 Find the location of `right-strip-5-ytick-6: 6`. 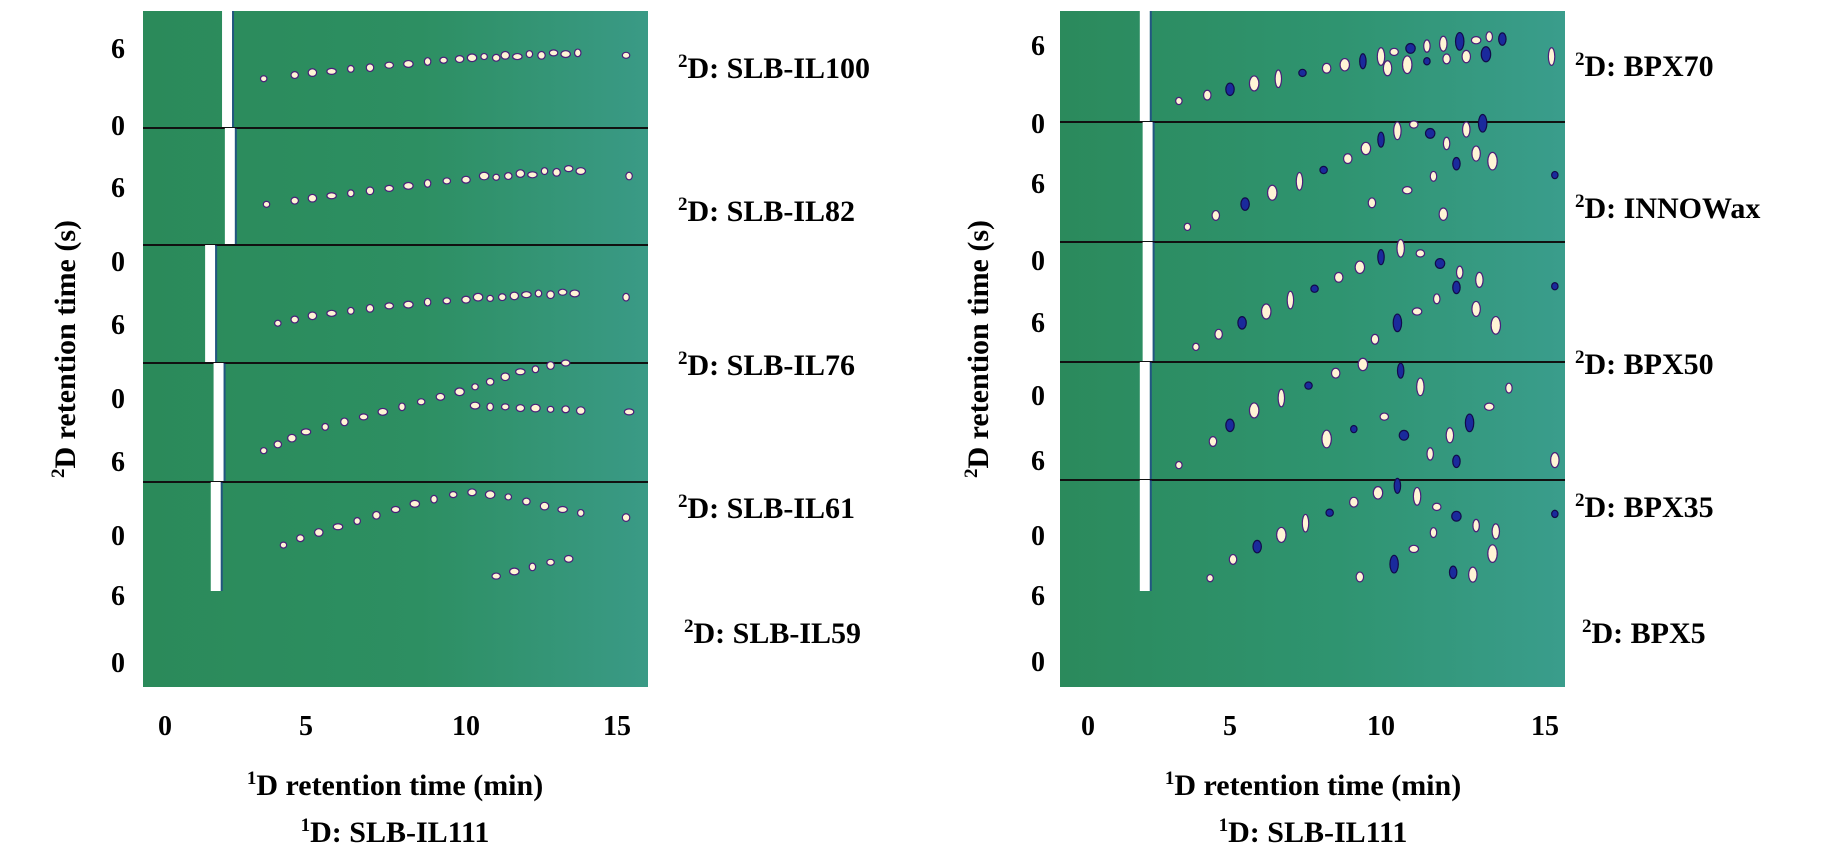

right-strip-5-ytick-6: 6 is located at coordinates (1038, 596).